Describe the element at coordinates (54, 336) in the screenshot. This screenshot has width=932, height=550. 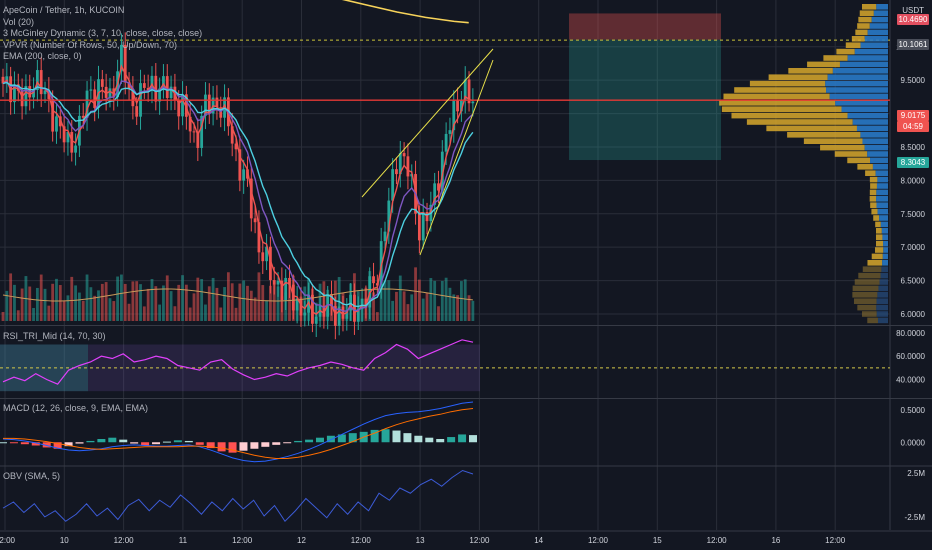
I see `rsi-label: RSI_TRI_Mid (14, 70, 30)` at that location.